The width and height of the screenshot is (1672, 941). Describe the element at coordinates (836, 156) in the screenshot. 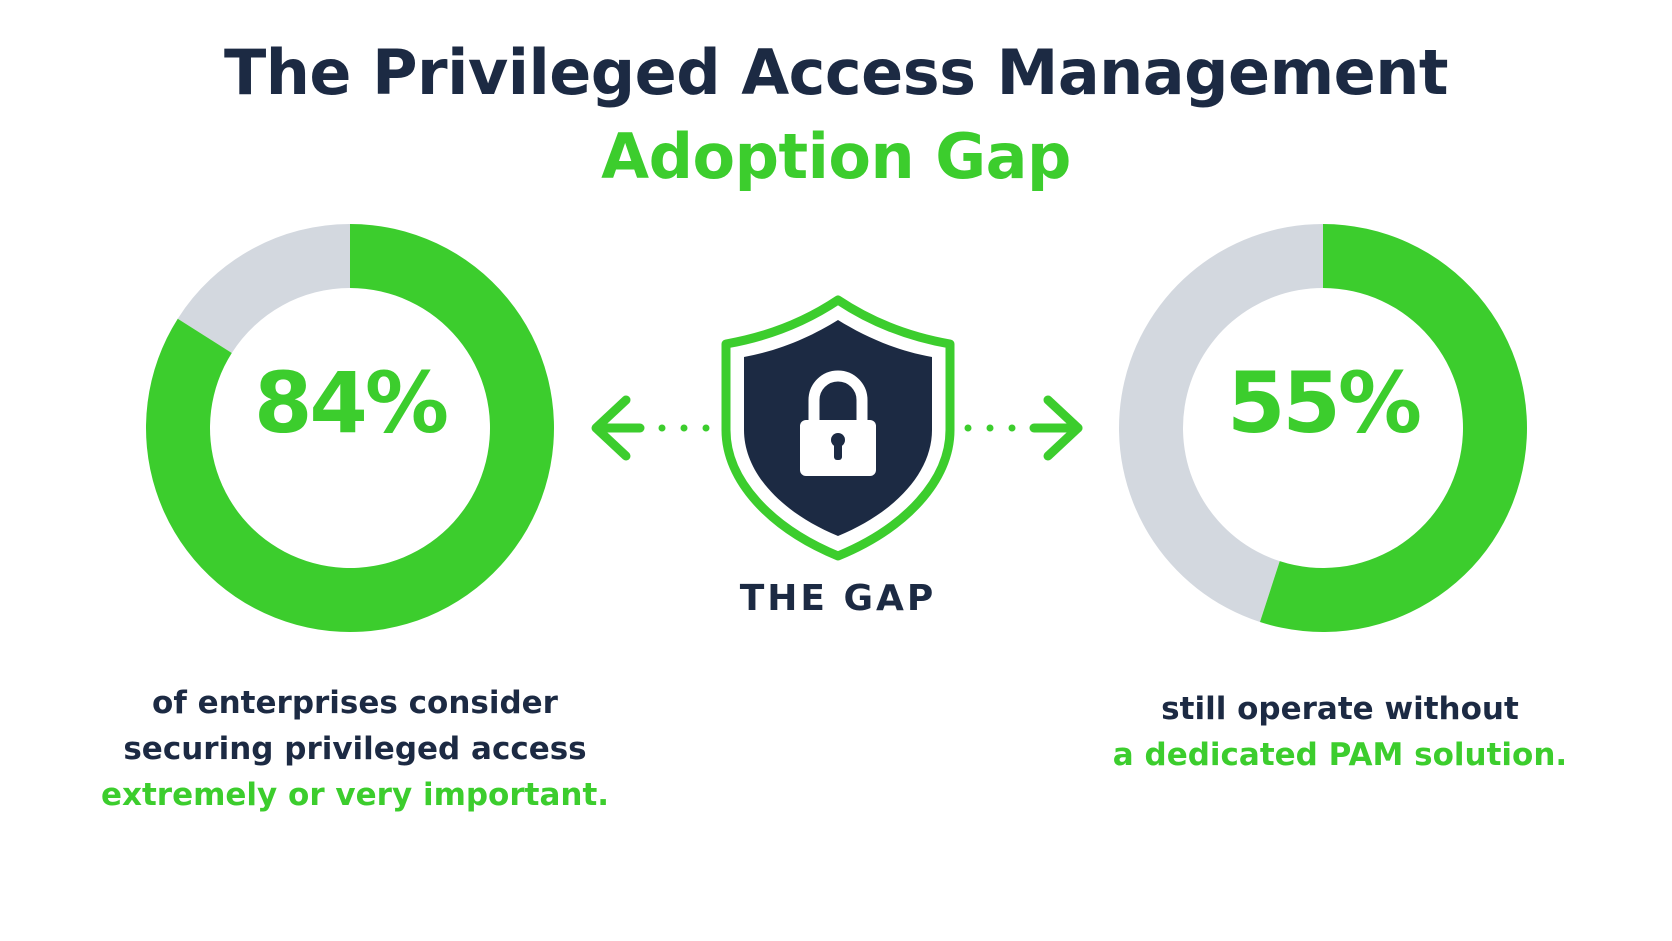

I see `page-subtitle: Adoption Gap` at that location.